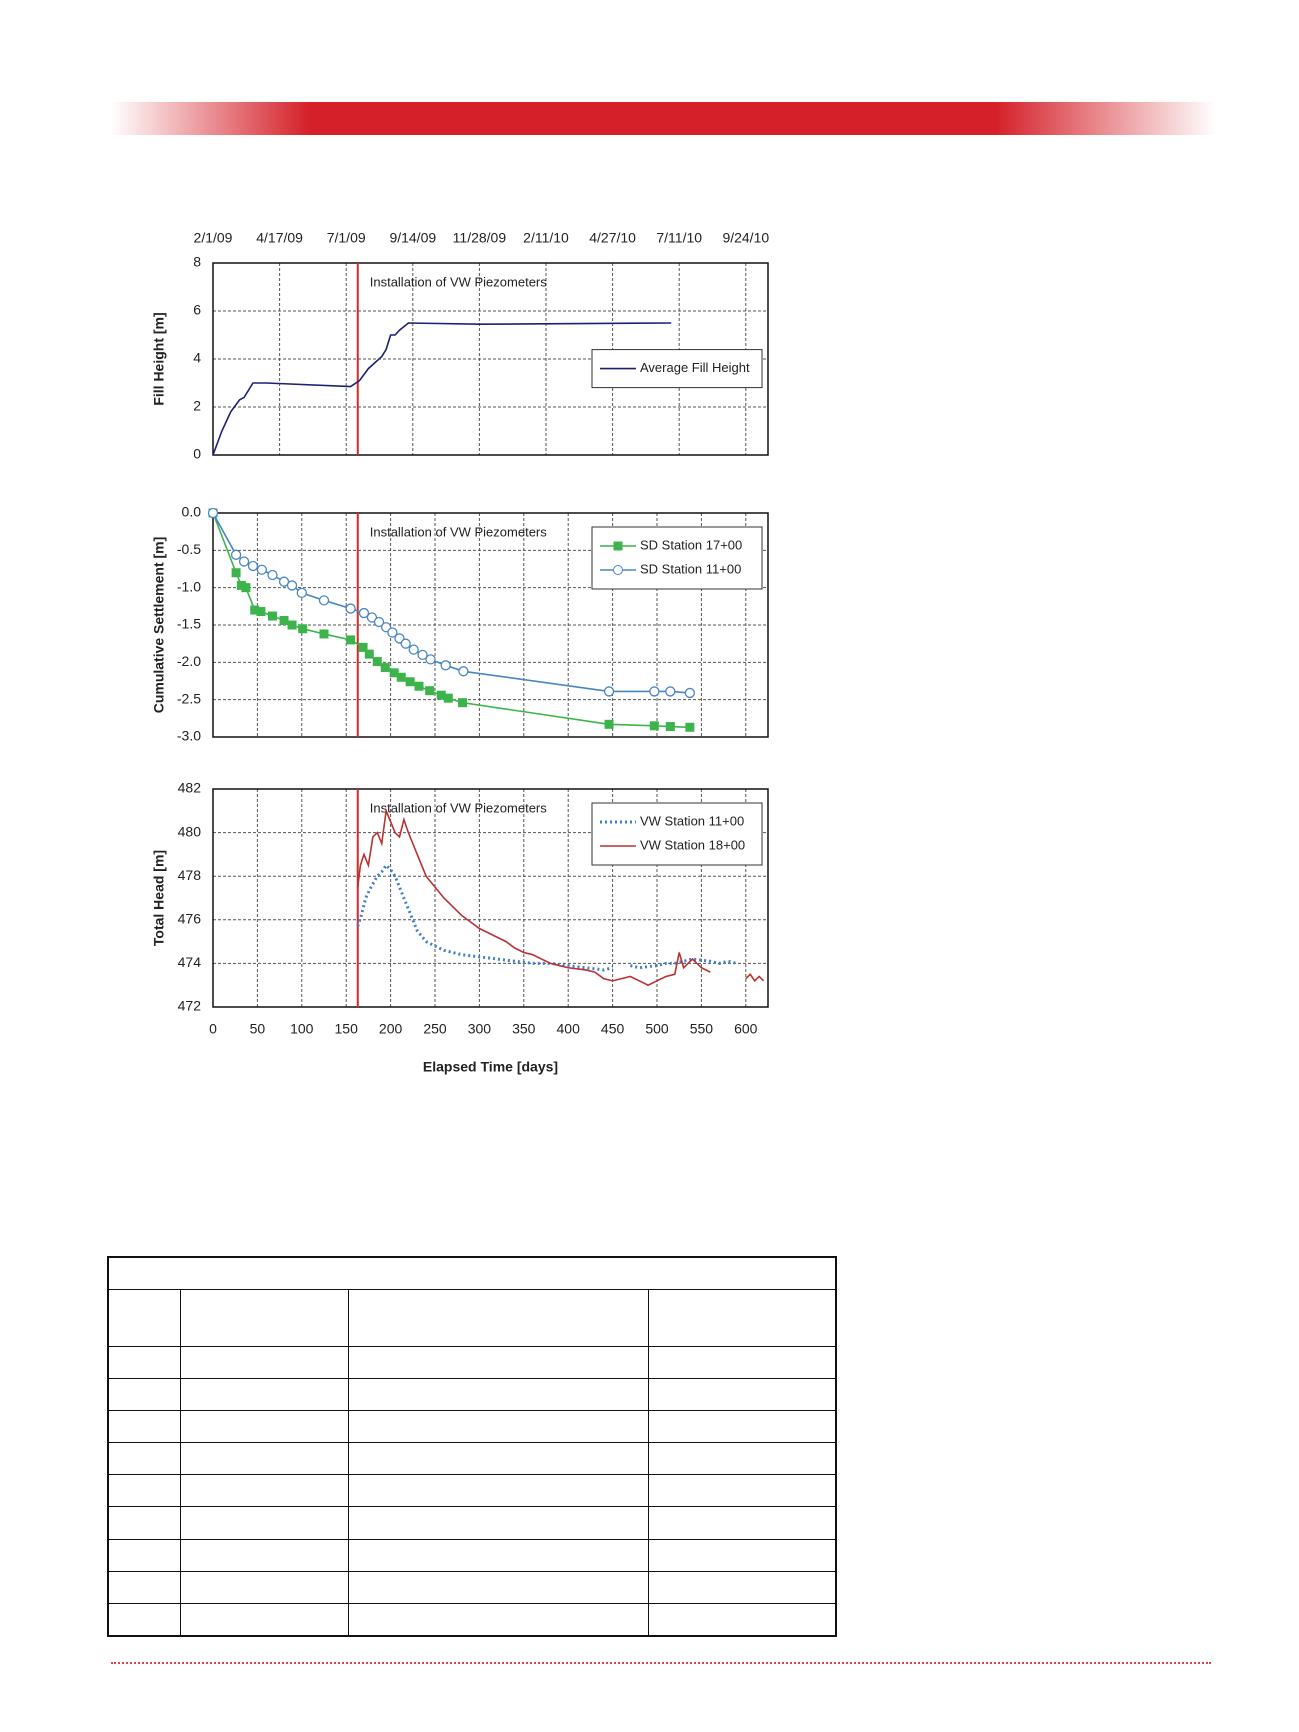 The height and width of the screenshot is (1732, 1299). What do you see at coordinates (197, 454) in the screenshot?
I see `y-tick-label: 0` at bounding box center [197, 454].